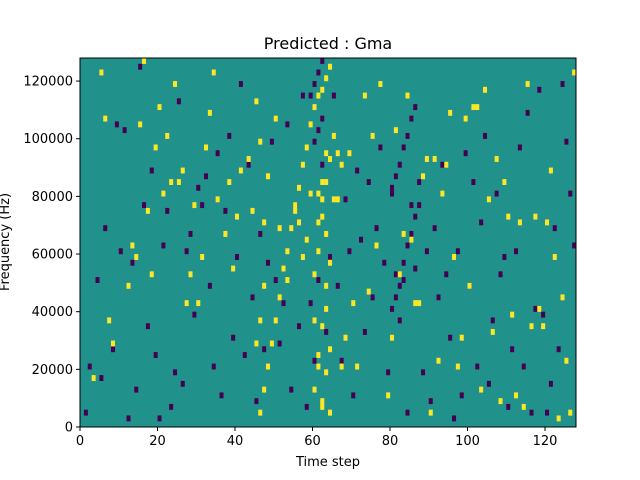 This screenshot has height=480, width=640. Describe the element at coordinates (327, 462) in the screenshot. I see `x-axis-label: Time step` at that location.